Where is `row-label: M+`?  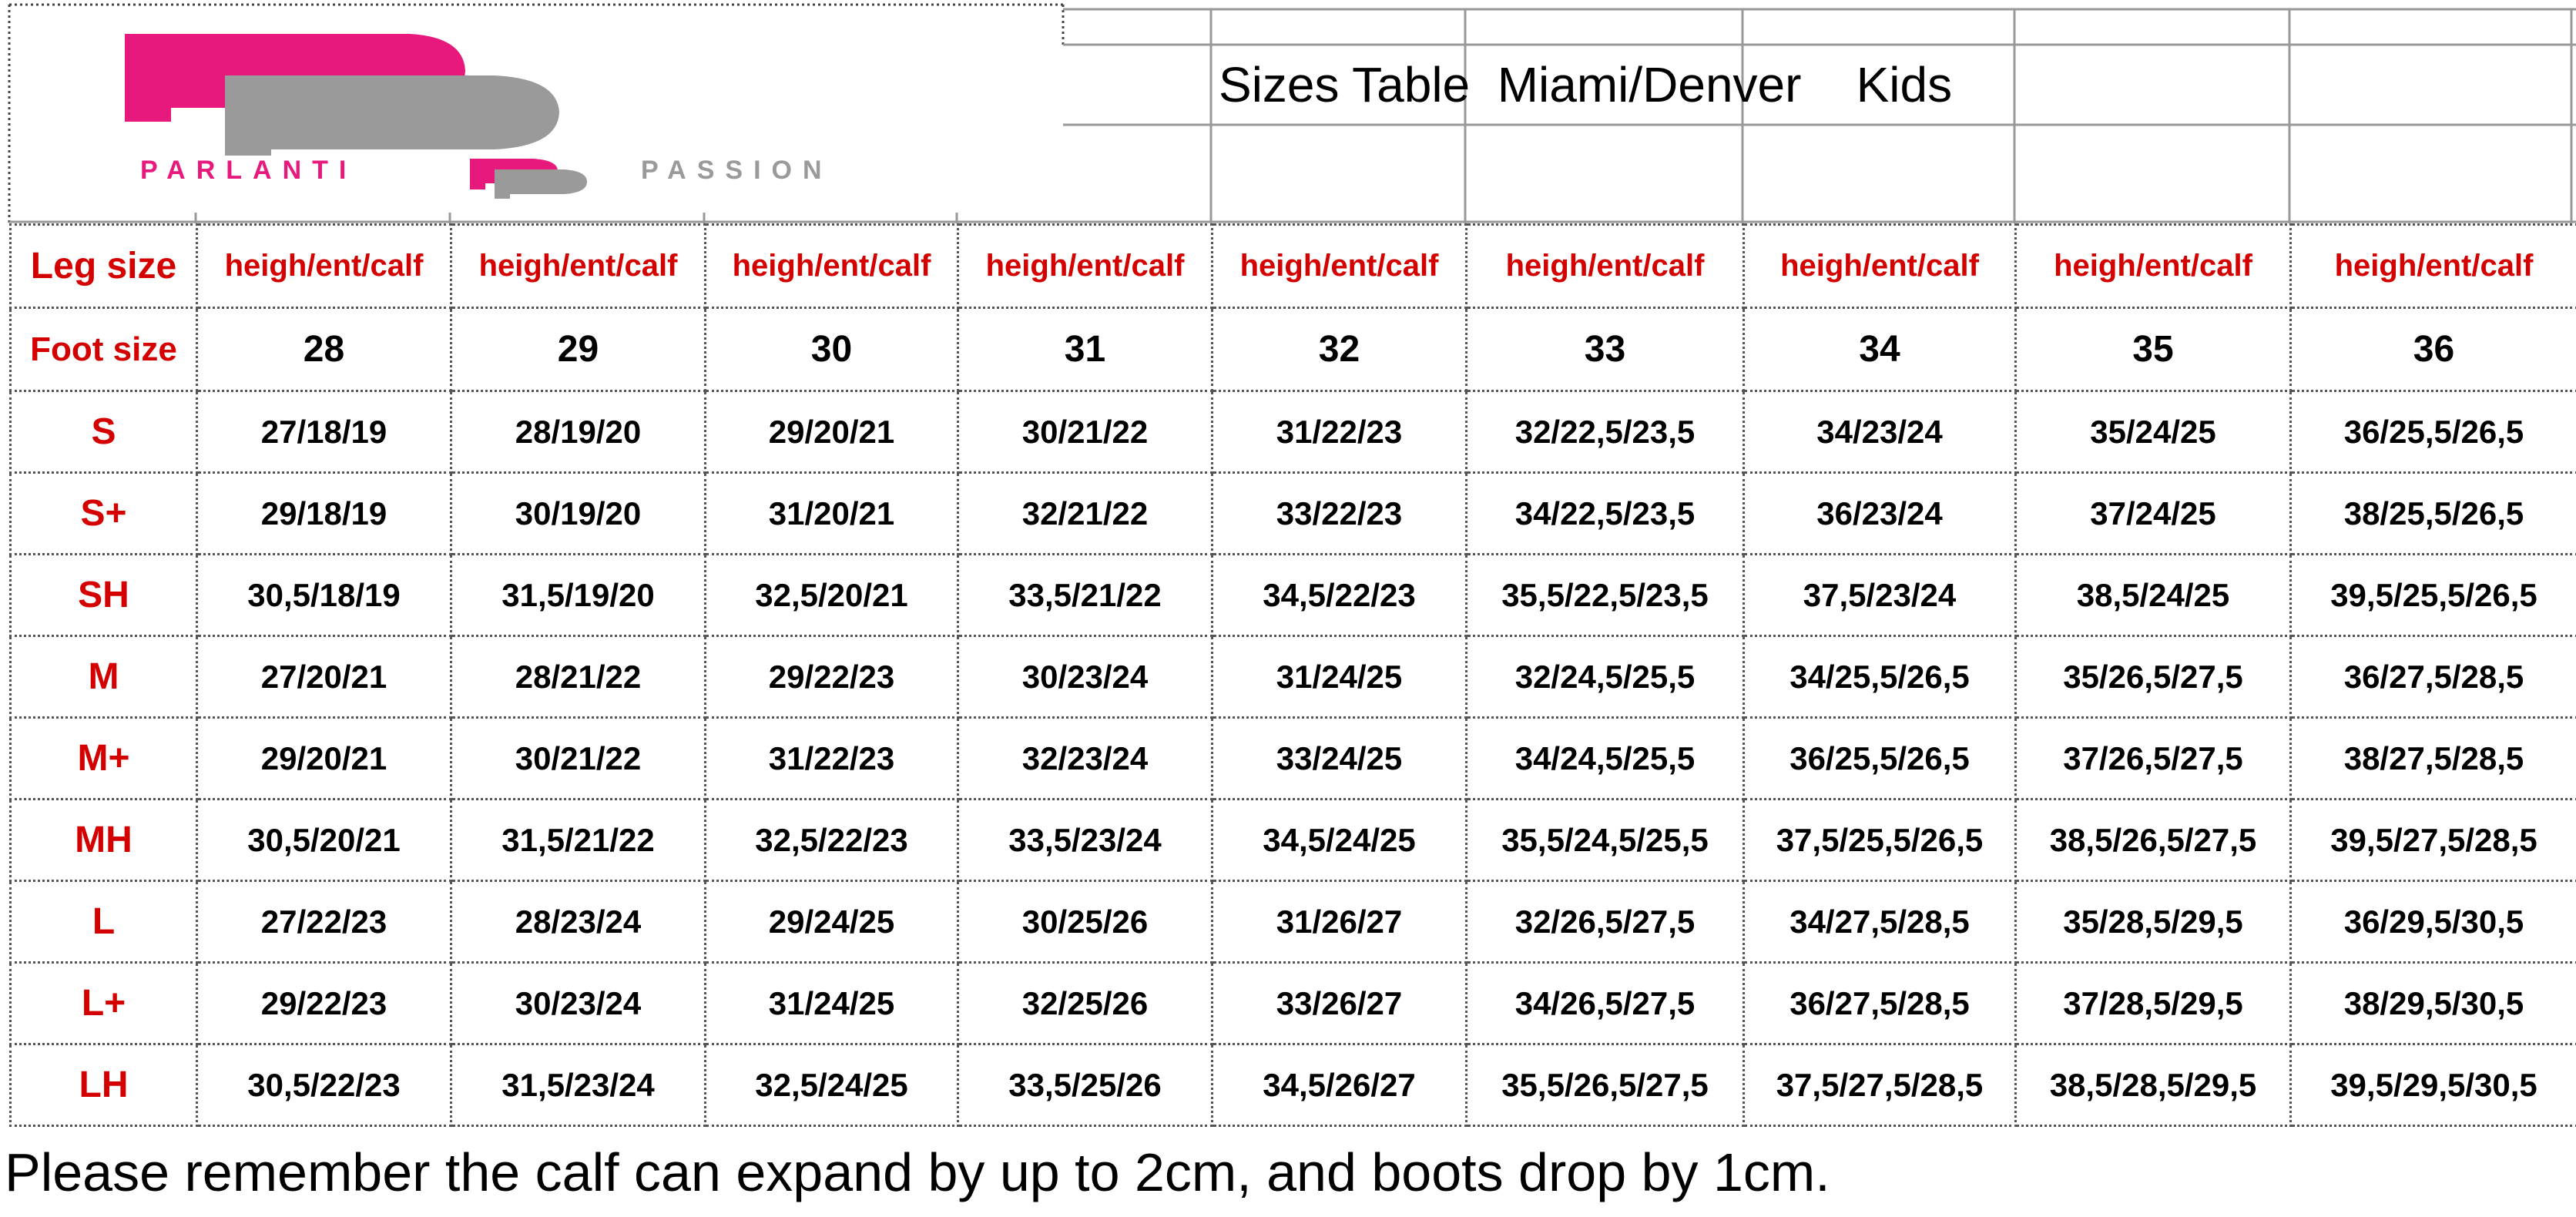 row-label: M+ is located at coordinates (103, 758).